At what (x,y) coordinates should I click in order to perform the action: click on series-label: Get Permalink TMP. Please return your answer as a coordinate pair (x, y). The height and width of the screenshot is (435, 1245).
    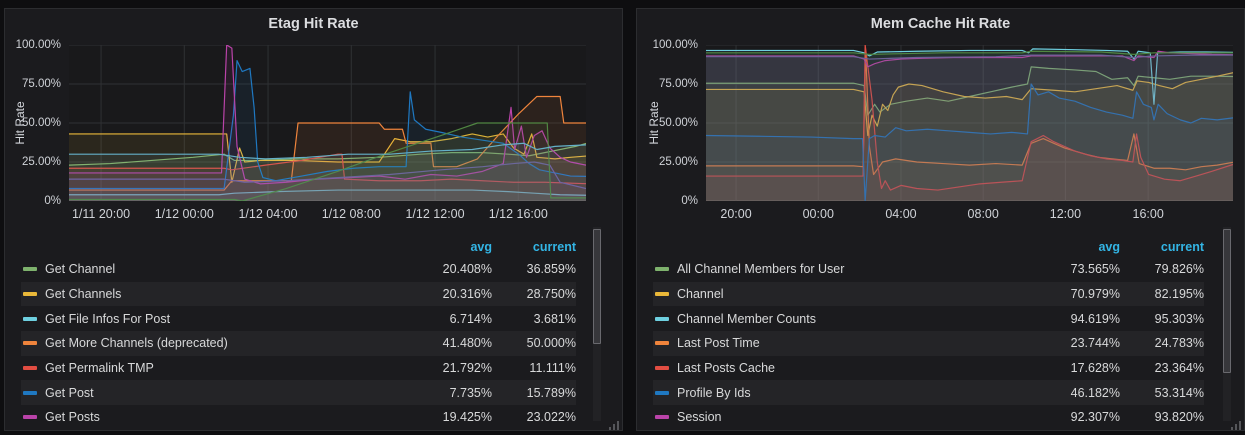
    Looking at the image, I should click on (99, 368).